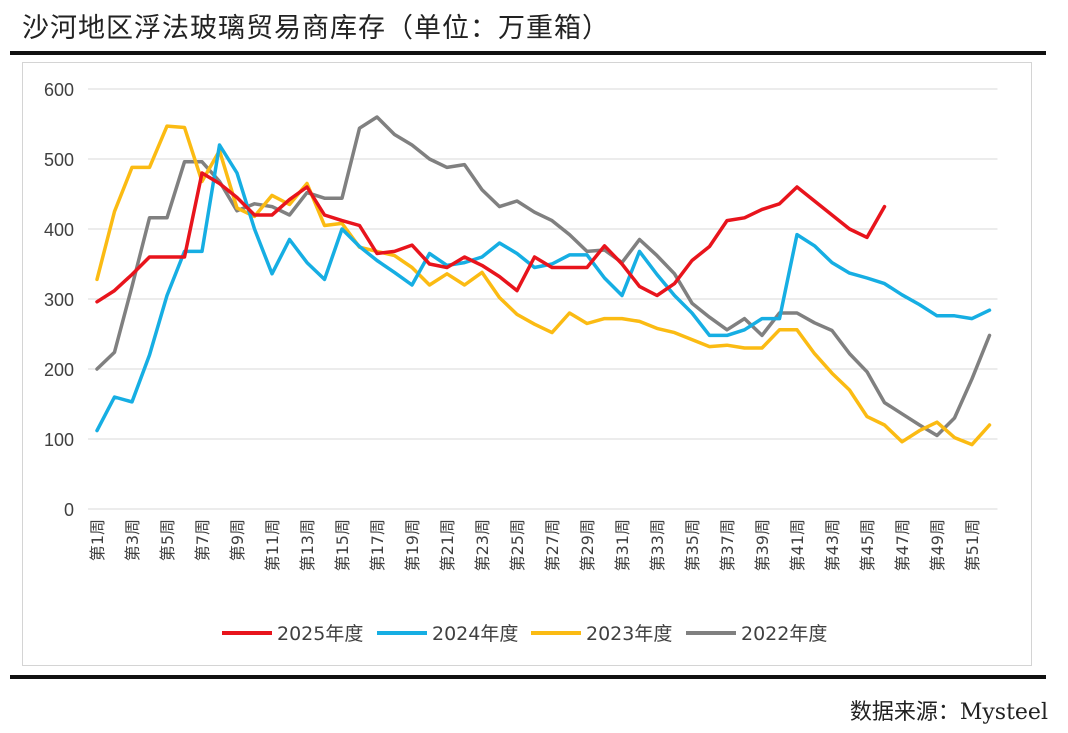 The image size is (1068, 733). What do you see at coordinates (307, 545) in the screenshot?
I see `x-tick-label: 第13周` at bounding box center [307, 545].